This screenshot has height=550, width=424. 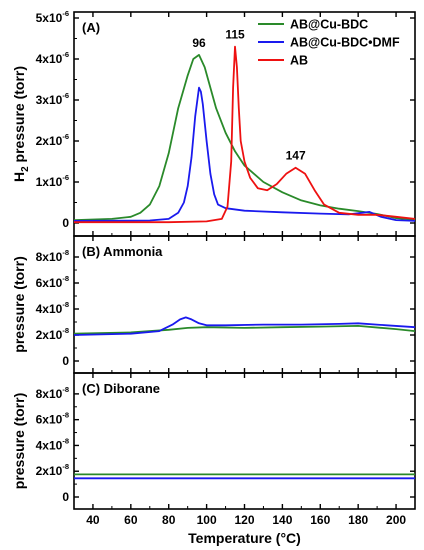 I want to click on series-line-ab-cu-bdc-dmf, so click(x=244, y=326).